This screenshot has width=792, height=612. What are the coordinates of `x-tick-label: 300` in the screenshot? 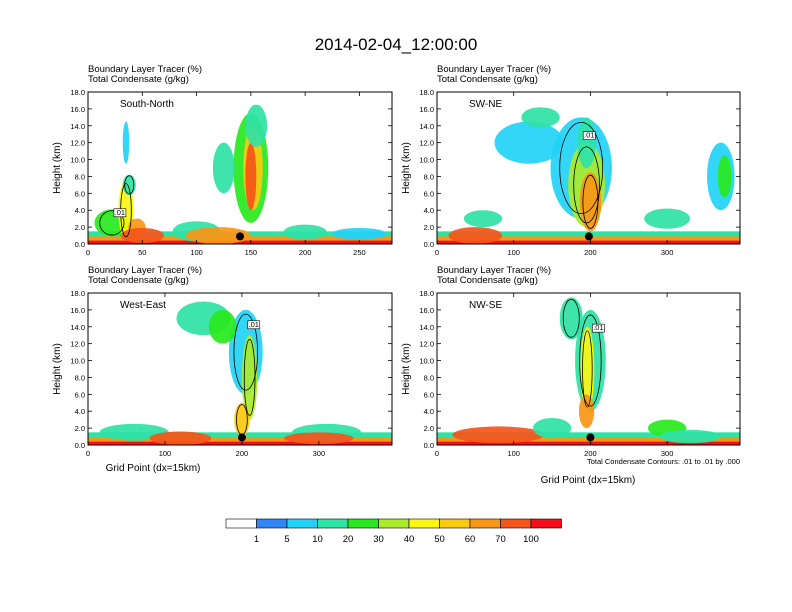 It's located at (667, 453).